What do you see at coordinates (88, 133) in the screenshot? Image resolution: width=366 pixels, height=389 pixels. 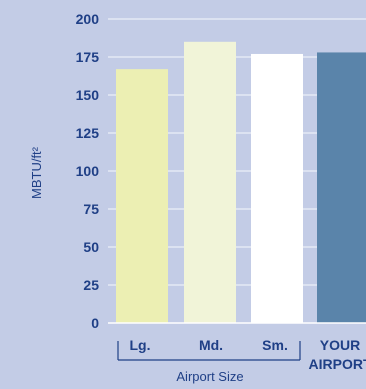 I see `y-tick-label-125: 125` at bounding box center [88, 133].